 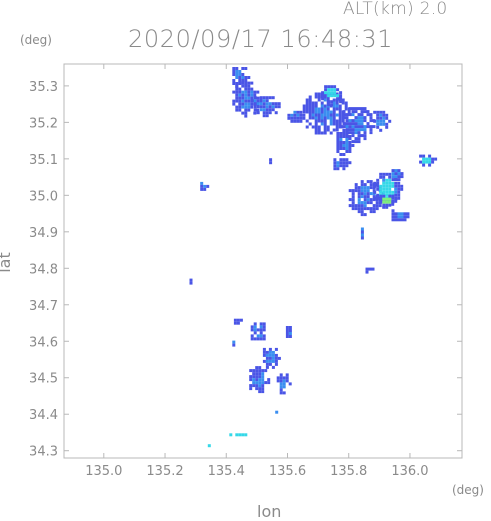 What do you see at coordinates (261, 39) in the screenshot?
I see `timestamp-title: 2020/09/17 16:48:31` at bounding box center [261, 39].